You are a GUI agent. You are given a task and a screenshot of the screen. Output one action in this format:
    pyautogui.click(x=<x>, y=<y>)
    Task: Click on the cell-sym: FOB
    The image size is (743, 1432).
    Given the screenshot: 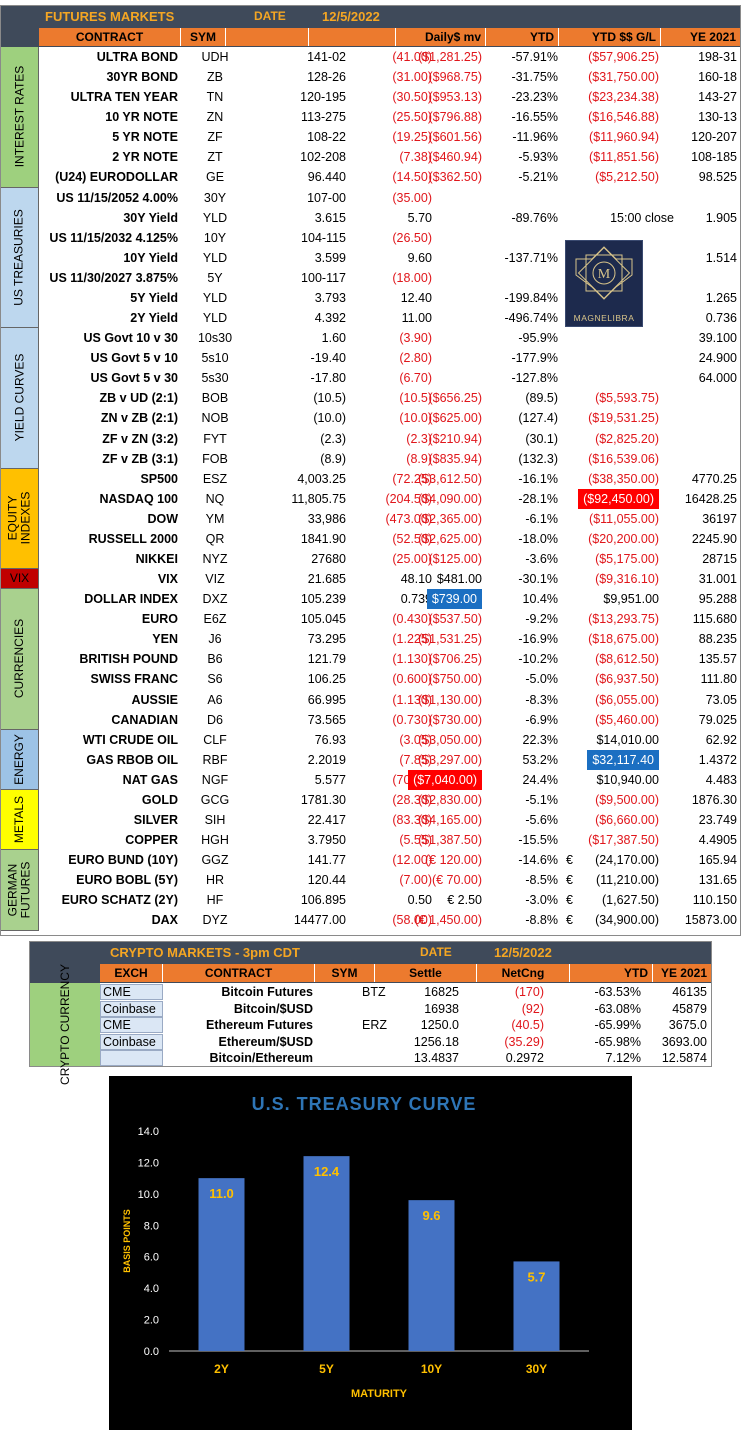 What is the action you would take?
    pyautogui.click(x=215, y=458)
    